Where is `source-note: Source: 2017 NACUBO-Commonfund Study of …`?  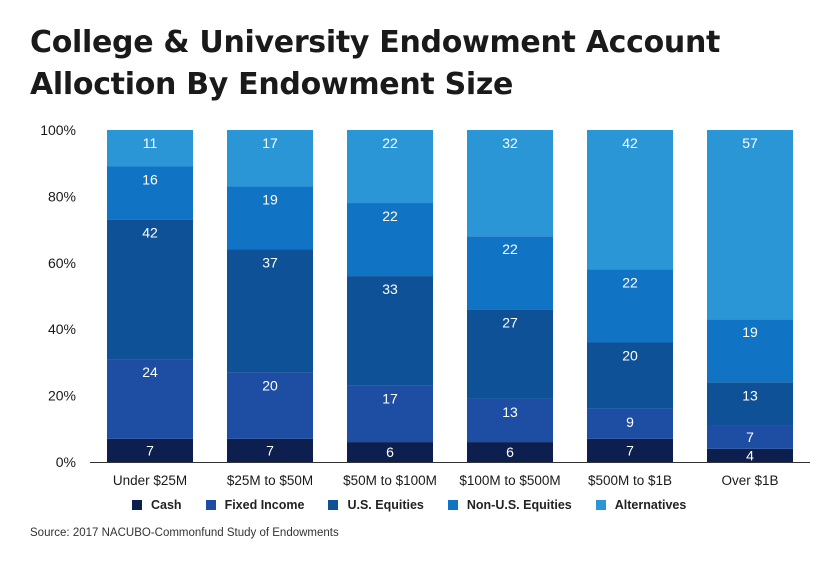
source-note: Source: 2017 NACUBO-Commonfund Study of … is located at coordinates (184, 533).